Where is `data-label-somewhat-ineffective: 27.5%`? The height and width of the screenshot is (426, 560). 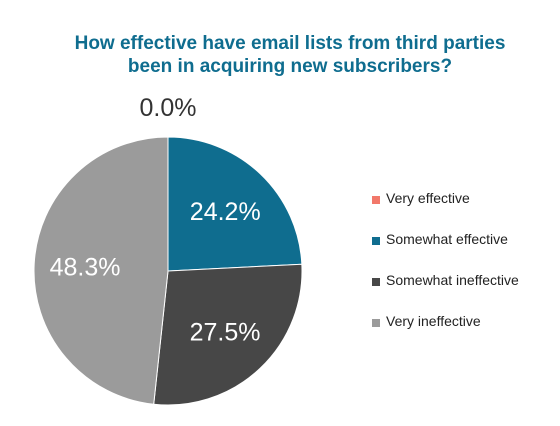
data-label-somewhat-ineffective: 27.5% is located at coordinates (225, 332).